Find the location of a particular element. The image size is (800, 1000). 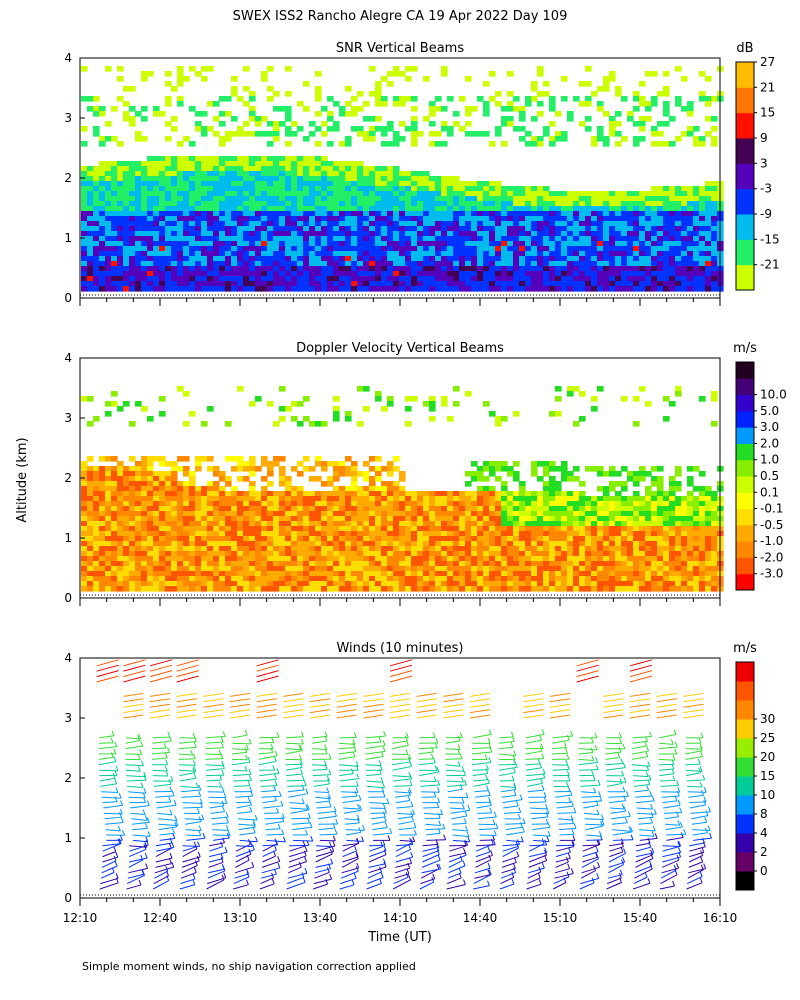

colorbar-label: -9 is located at coordinates (766, 214).